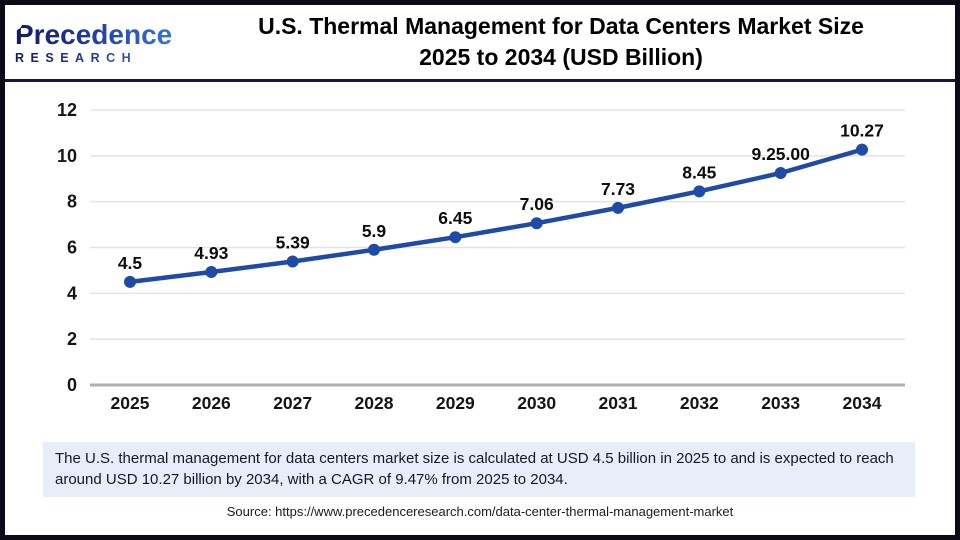  I want to click on data-point-label: 8.45, so click(699, 172).